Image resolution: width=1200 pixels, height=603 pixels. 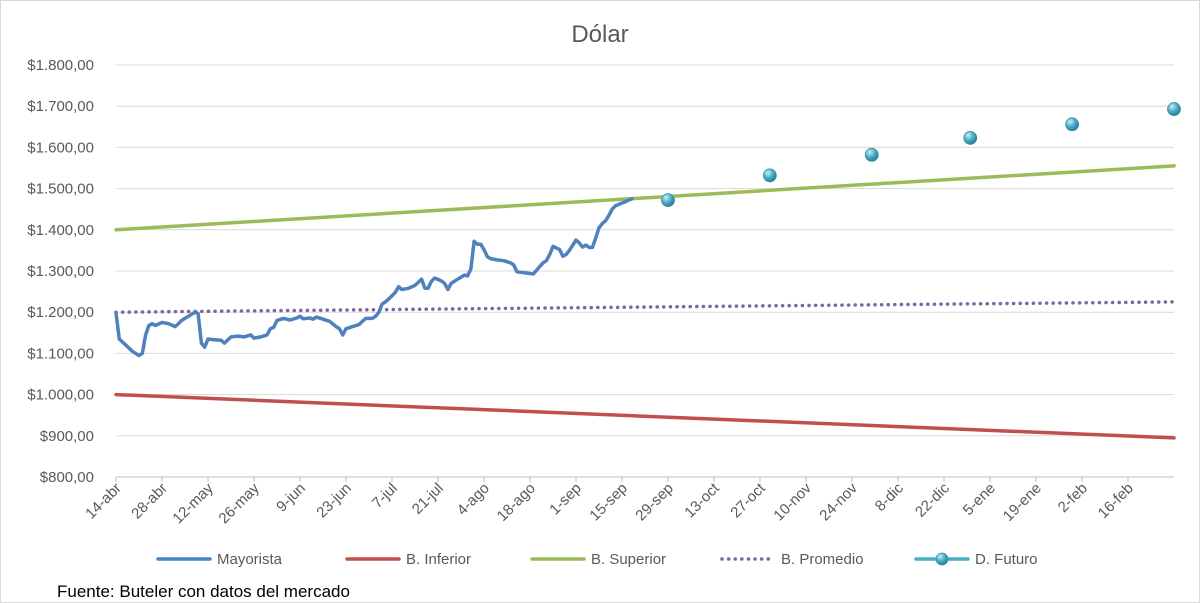 I want to click on x-tick-label: 16-feb, so click(x=1116, y=501).